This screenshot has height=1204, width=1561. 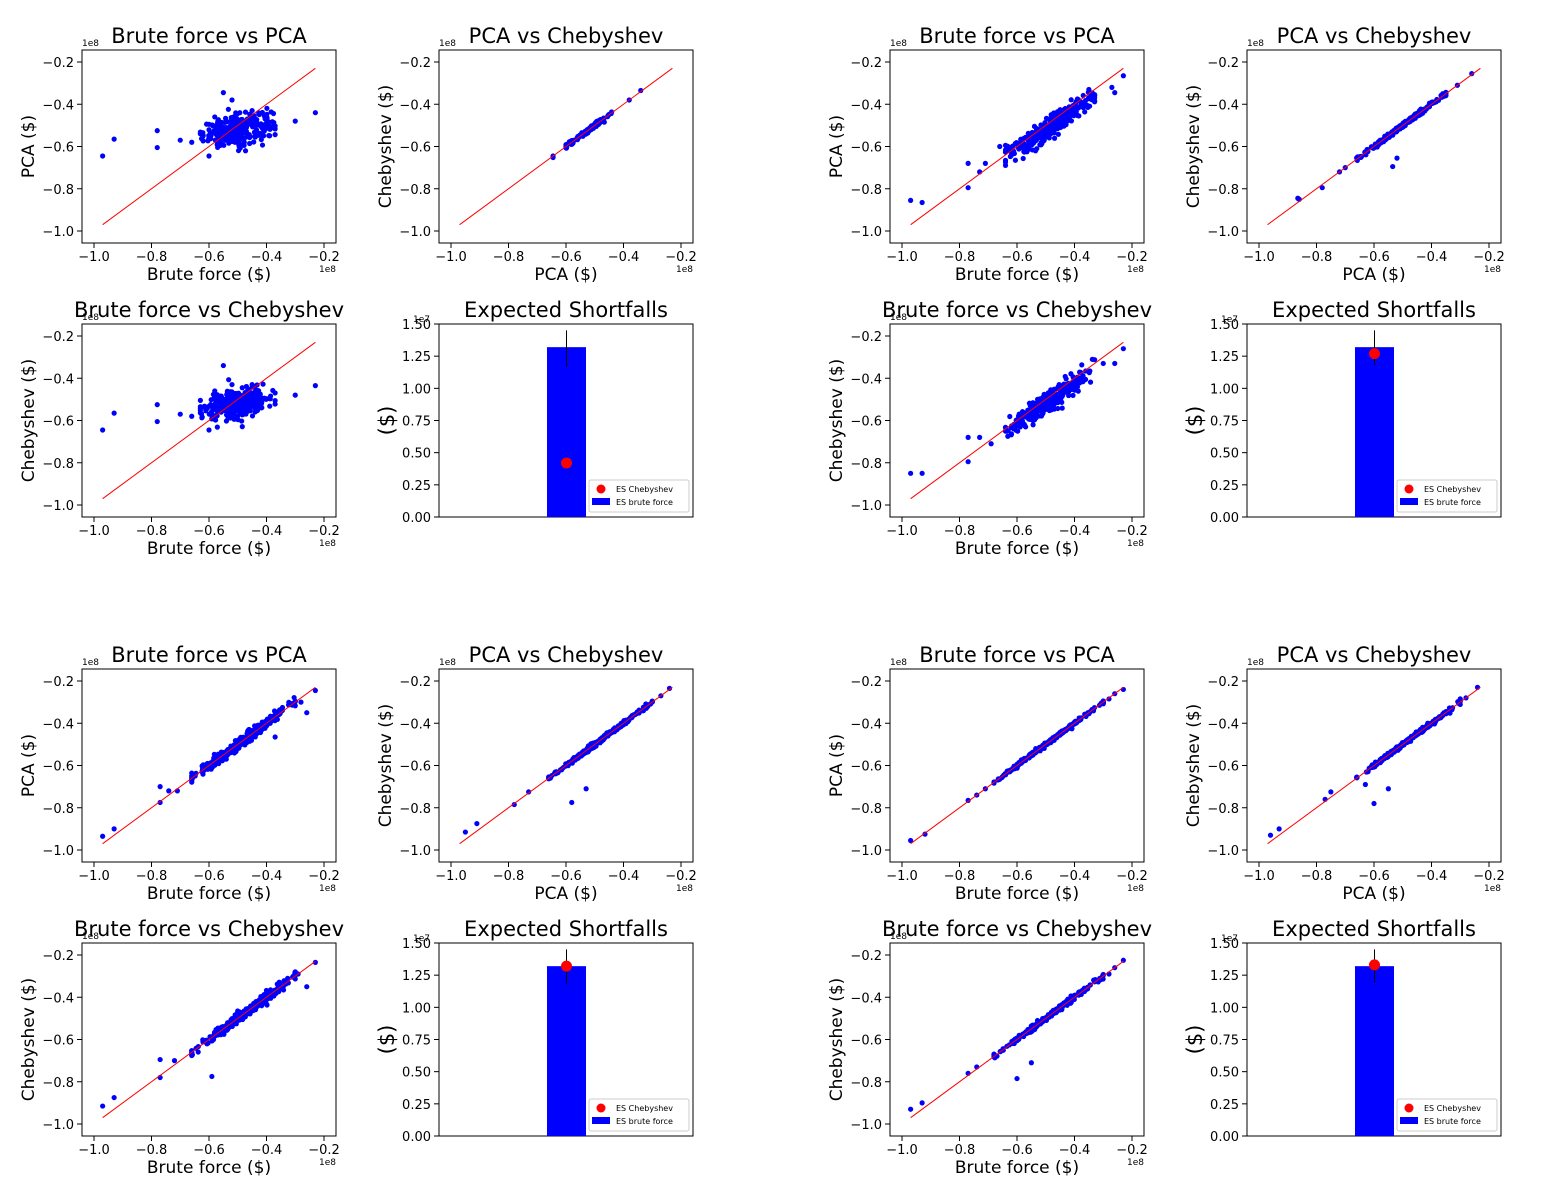 I want to click on data-points, so click(x=1017, y=411).